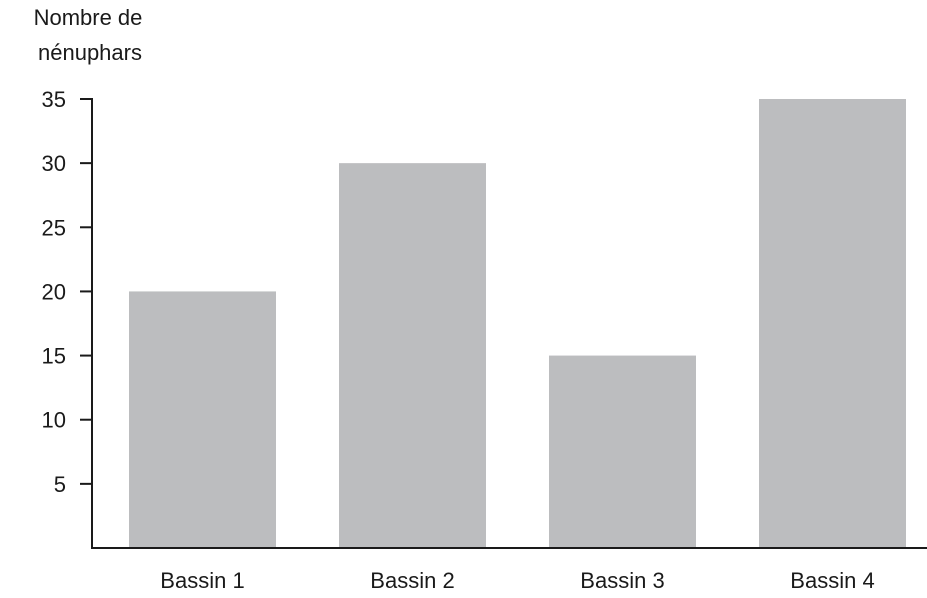 The width and height of the screenshot is (927, 598). I want to click on y-tick-label: 35, so click(54, 99).